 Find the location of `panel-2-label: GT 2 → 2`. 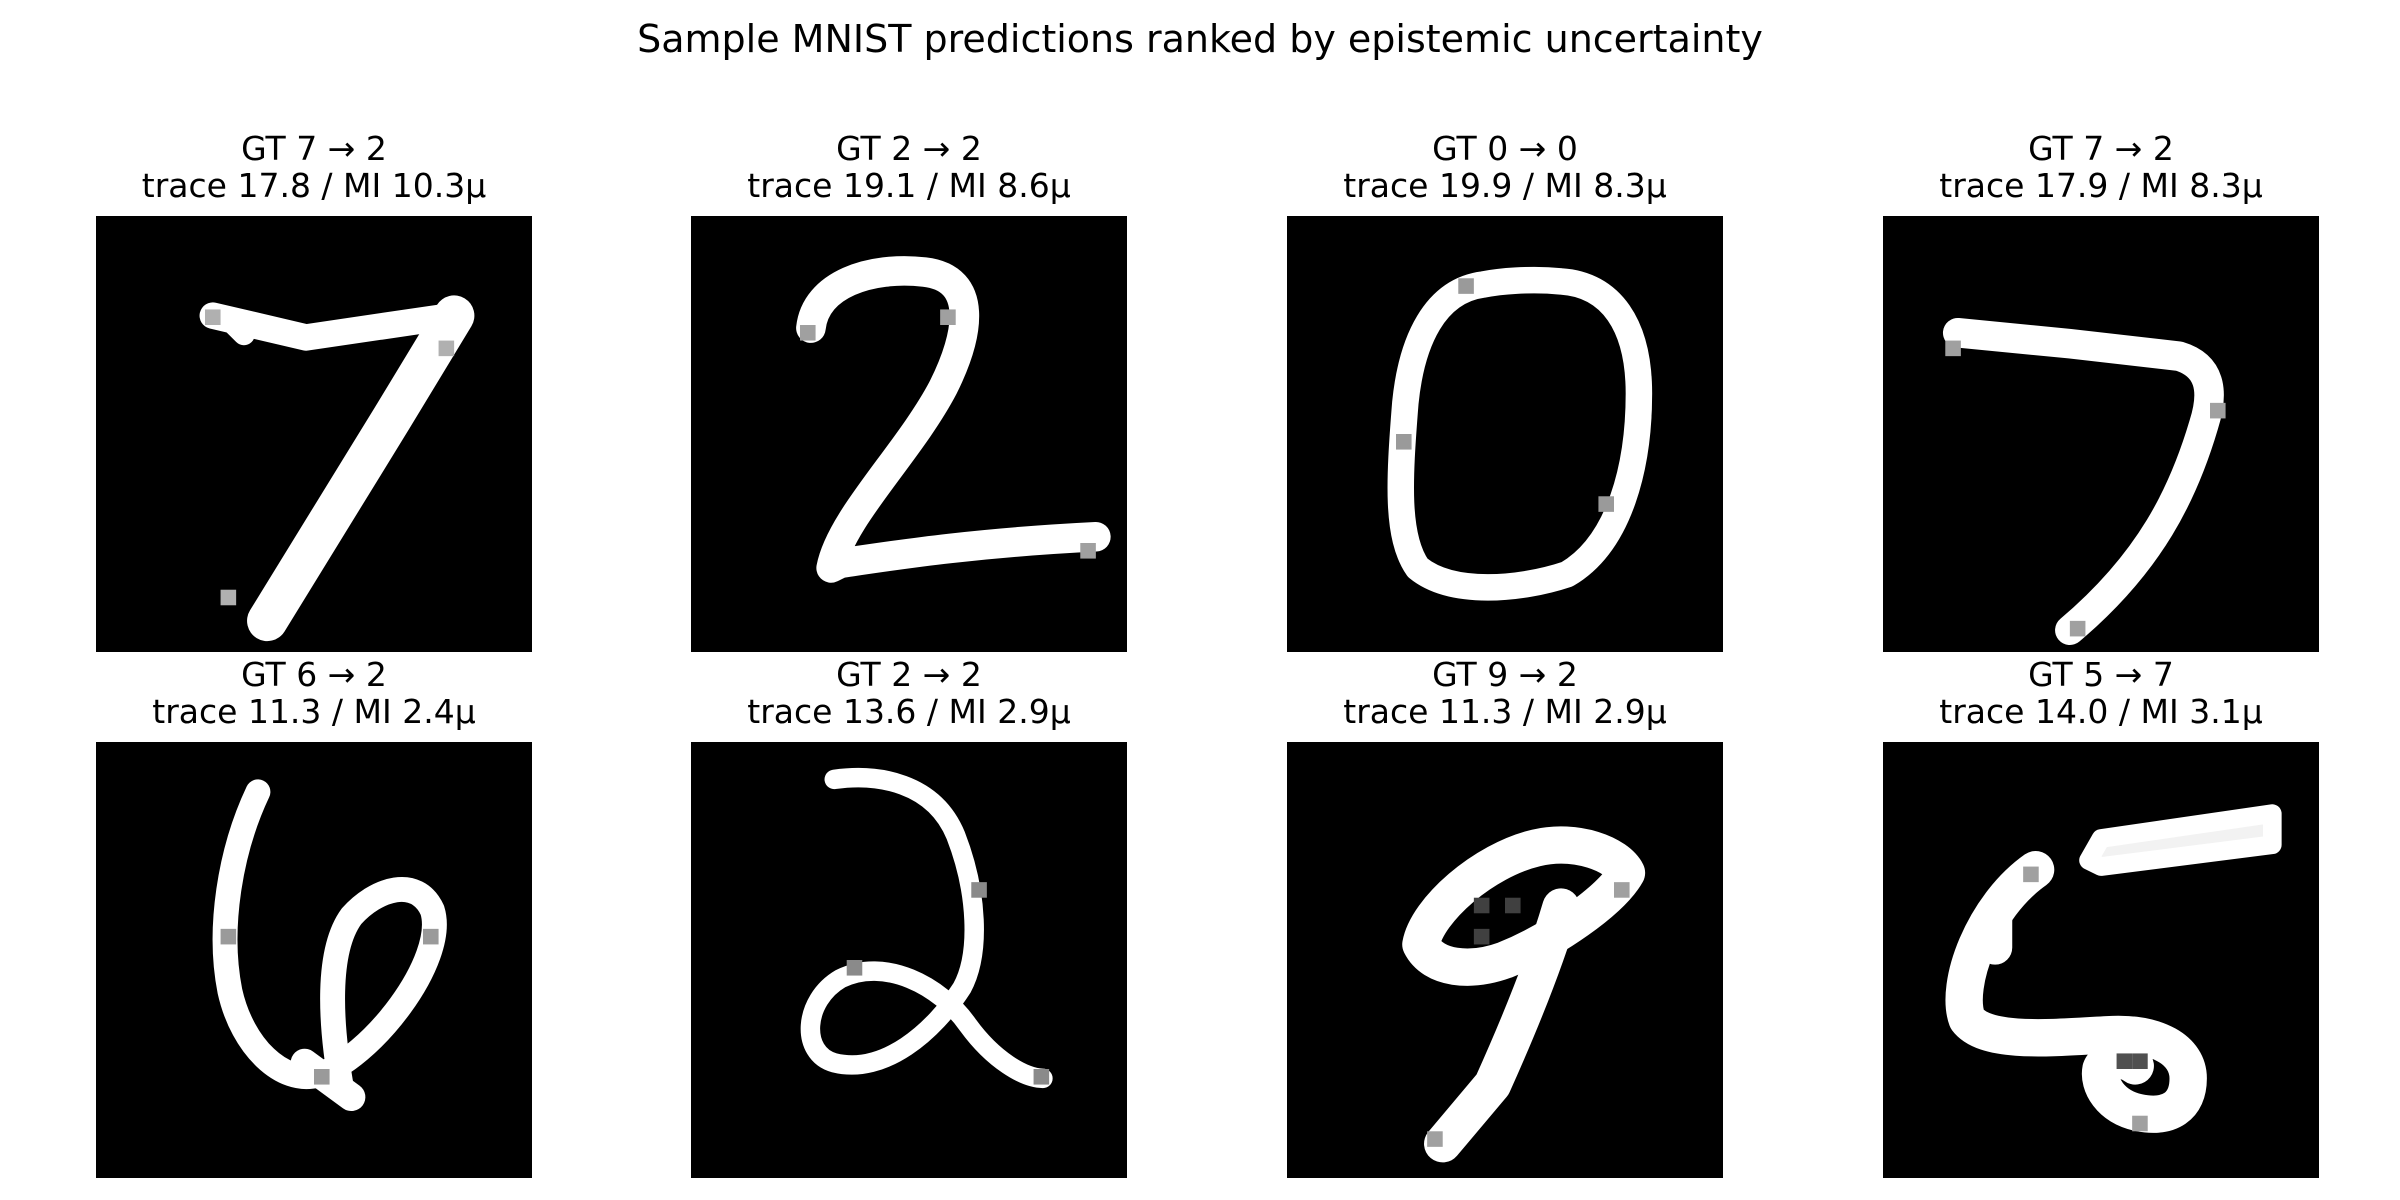

panel-2-label: GT 2 → 2 is located at coordinates (909, 148).